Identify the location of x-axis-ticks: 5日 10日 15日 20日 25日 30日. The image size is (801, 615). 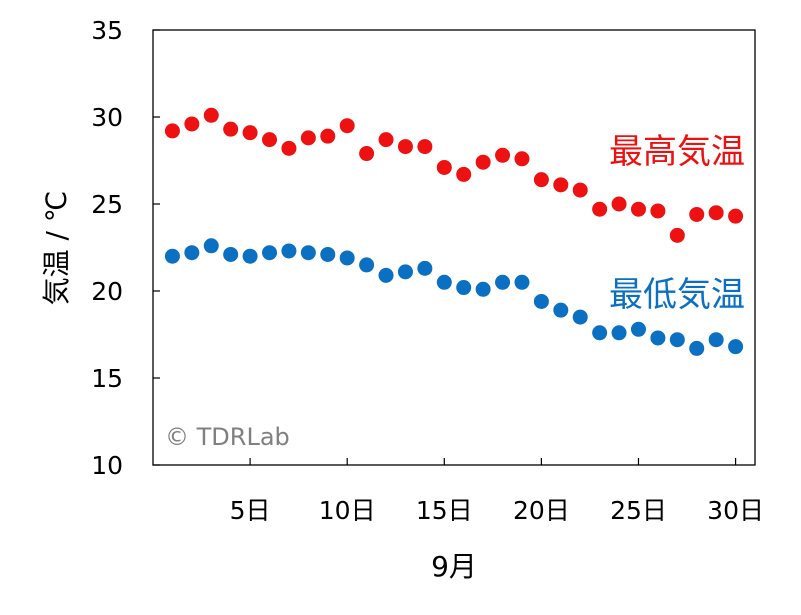
(497, 491).